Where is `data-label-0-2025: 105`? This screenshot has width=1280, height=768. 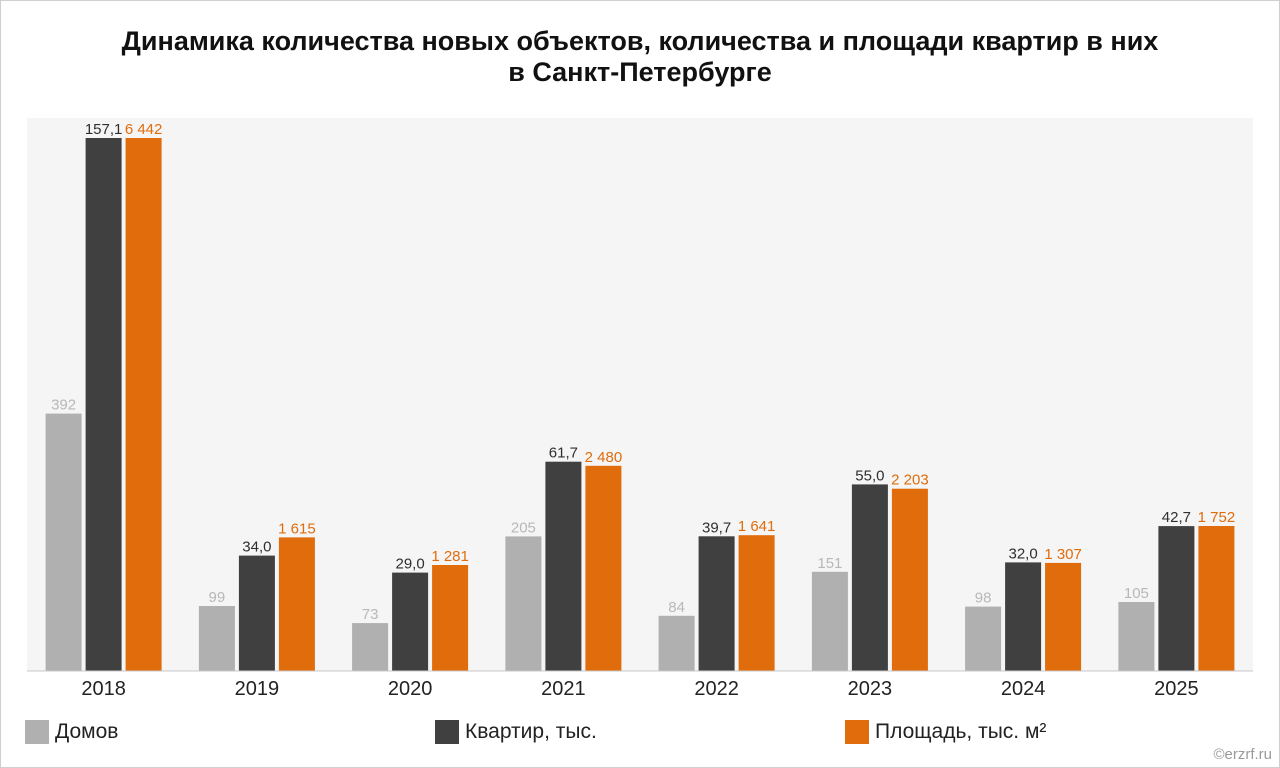
data-label-0-2025: 105 is located at coordinates (1136, 593).